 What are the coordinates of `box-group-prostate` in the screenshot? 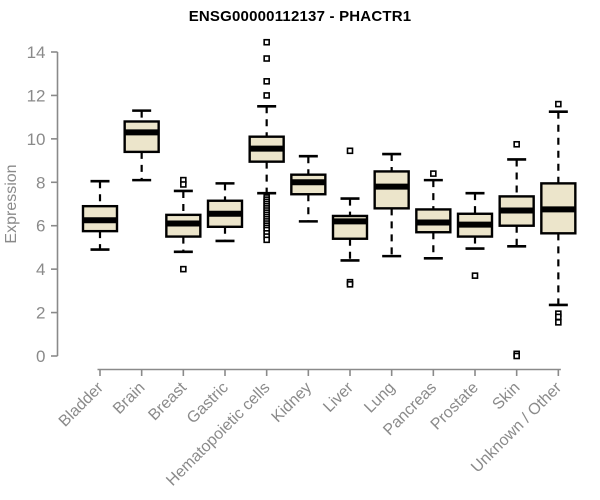 It's located at (475, 235).